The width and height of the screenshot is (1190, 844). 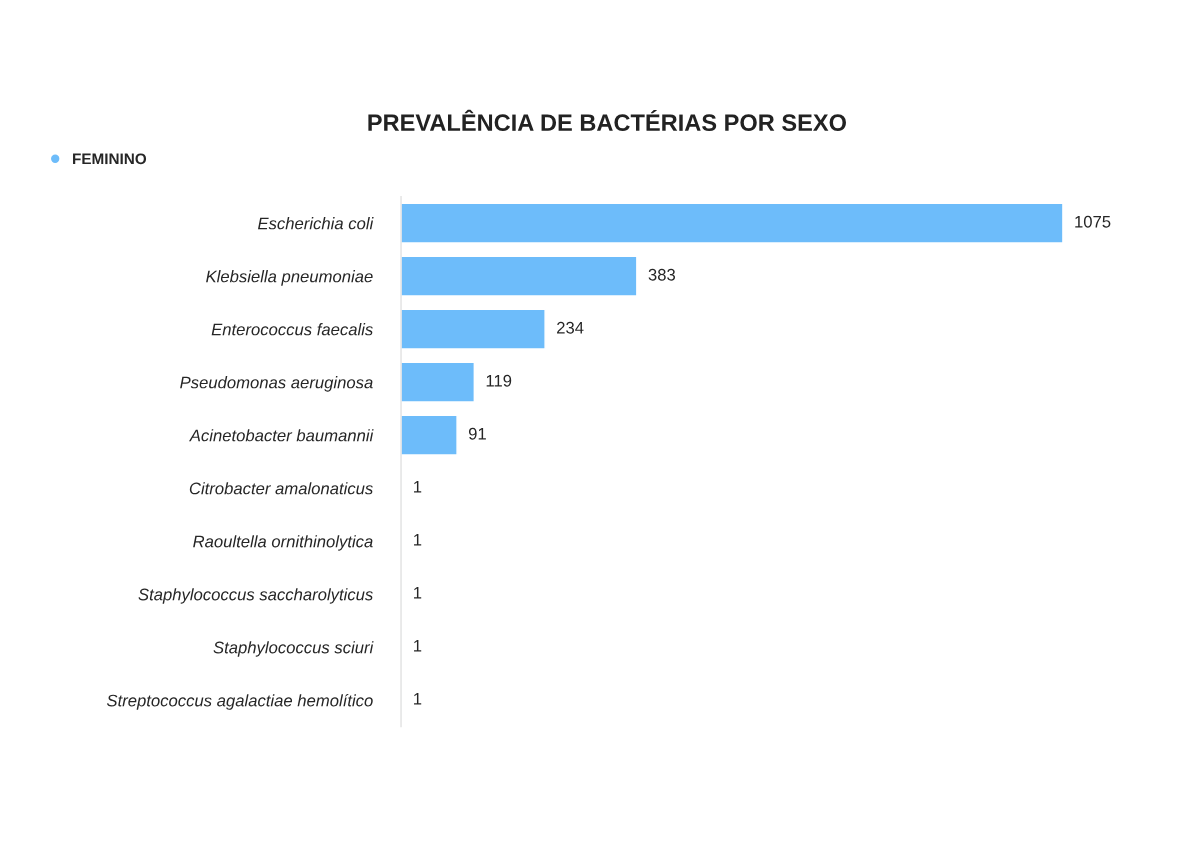 What do you see at coordinates (570, 327) in the screenshot?
I see `data-label: 234` at bounding box center [570, 327].